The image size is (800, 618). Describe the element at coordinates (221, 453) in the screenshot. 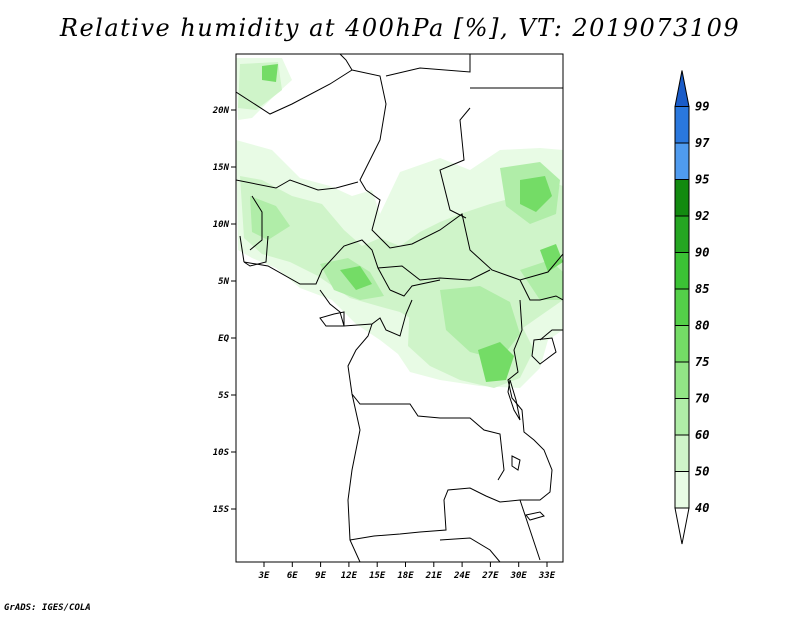

I see `latitude-tick-label: 10S` at that location.